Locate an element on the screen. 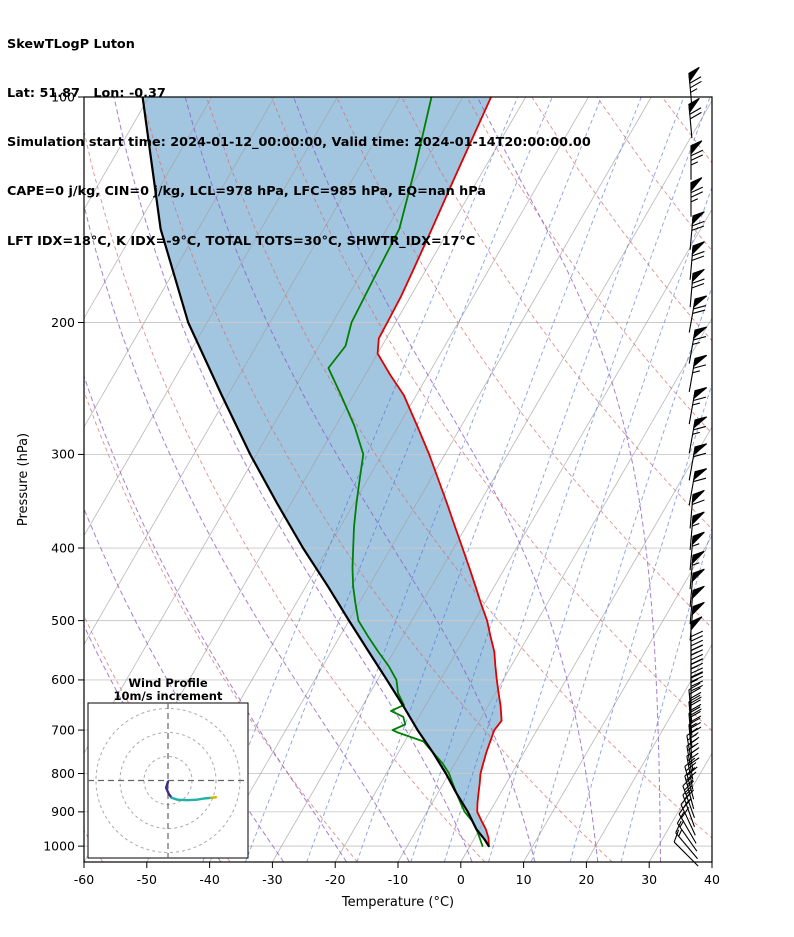  svg-text: -60 is located at coordinates (84, 879).